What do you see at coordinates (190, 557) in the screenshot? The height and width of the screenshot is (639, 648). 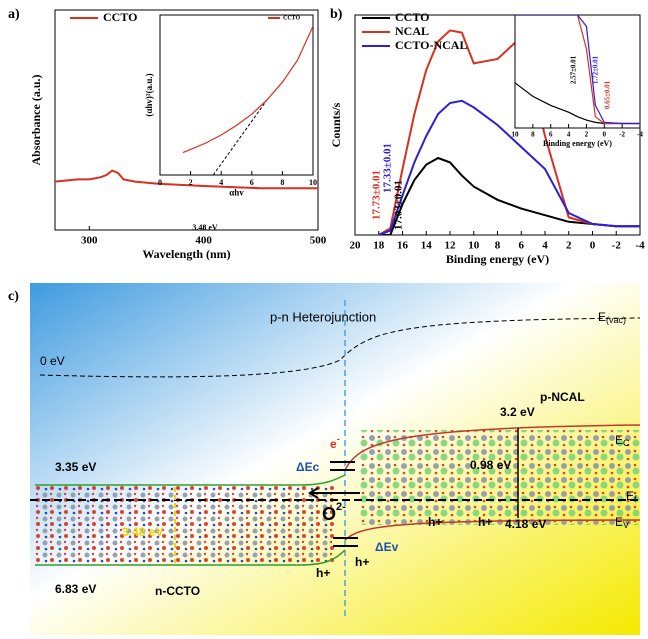 I see `ccto-vb` at bounding box center [190, 557].